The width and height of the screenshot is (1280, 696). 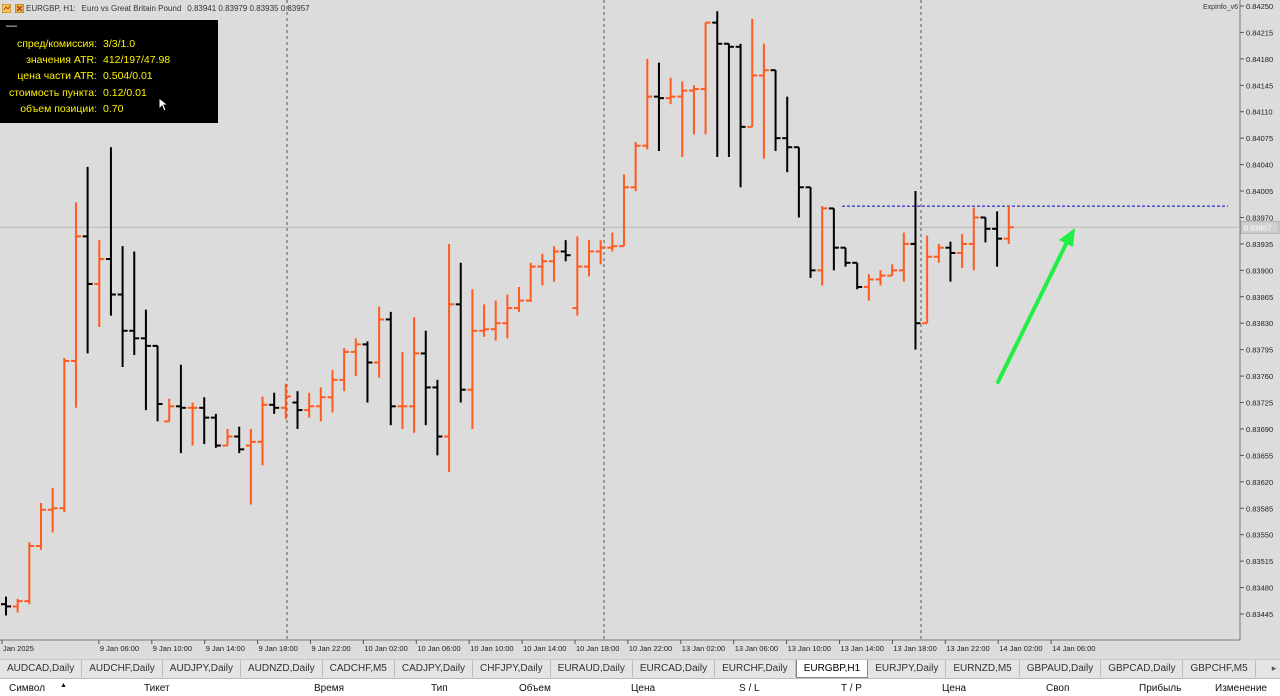 What do you see at coordinates (1073, 648) in the screenshot?
I see `time-tick-label: 14 Jan 06:00` at bounding box center [1073, 648].